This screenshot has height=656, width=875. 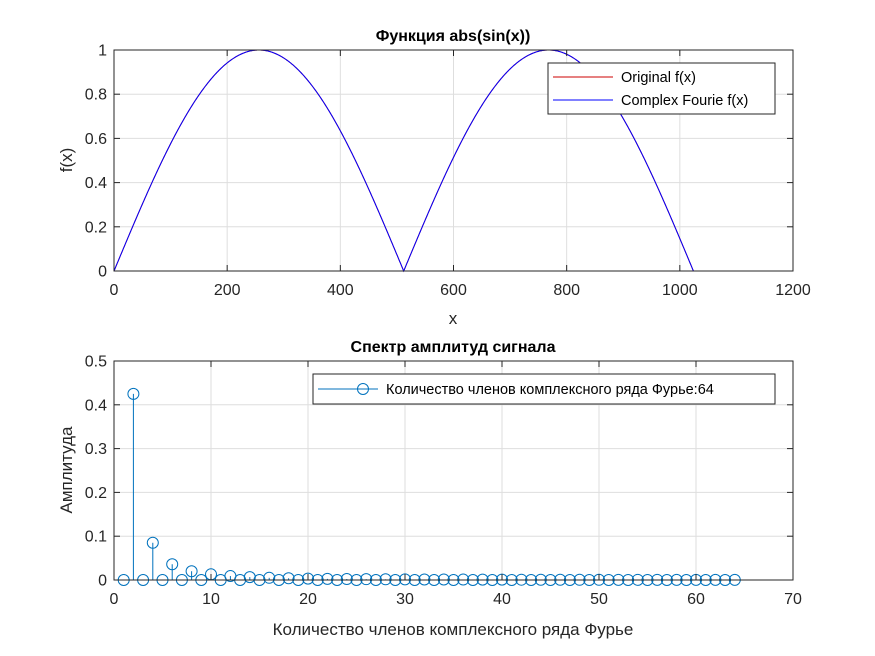 I want to click on bottom-y-tick-label: 0.5, so click(x=96, y=362).